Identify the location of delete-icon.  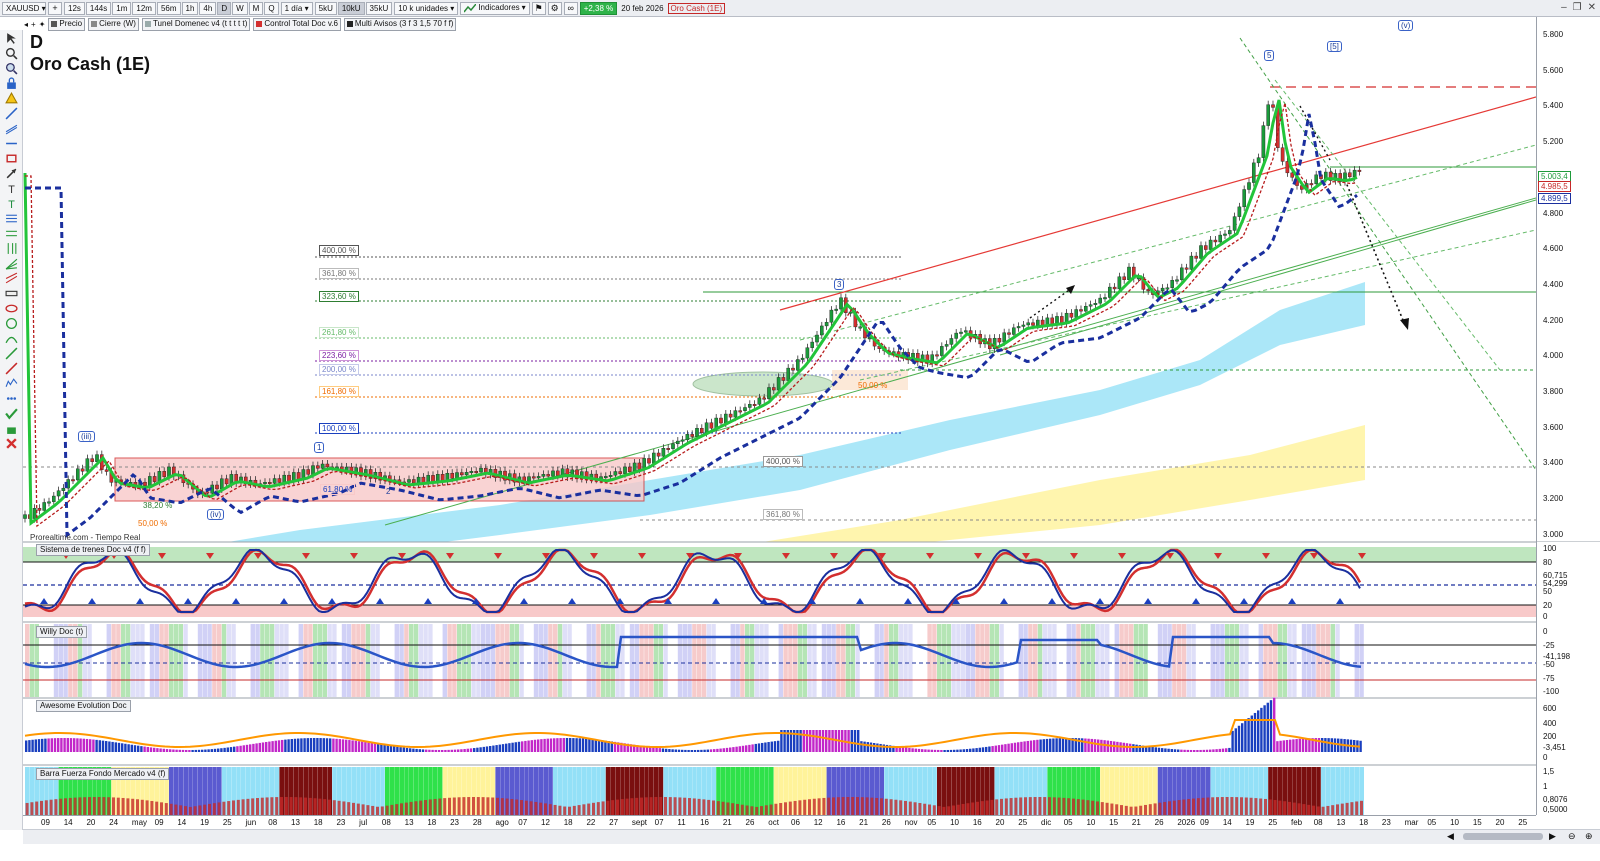
(11, 443).